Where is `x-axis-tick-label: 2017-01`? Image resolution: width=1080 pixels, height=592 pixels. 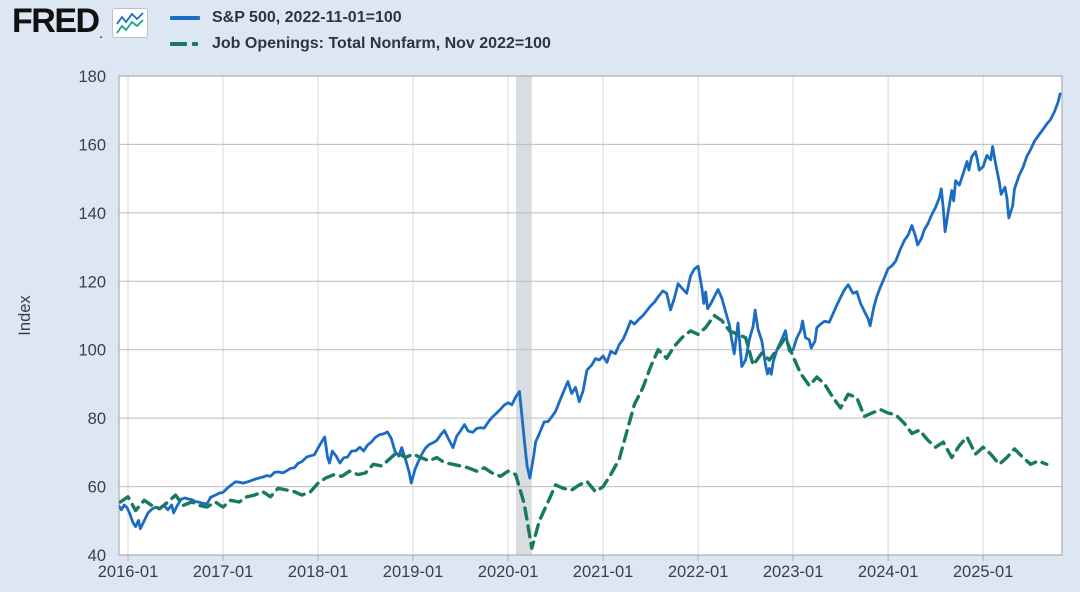 x-axis-tick-label: 2017-01 is located at coordinates (223, 572).